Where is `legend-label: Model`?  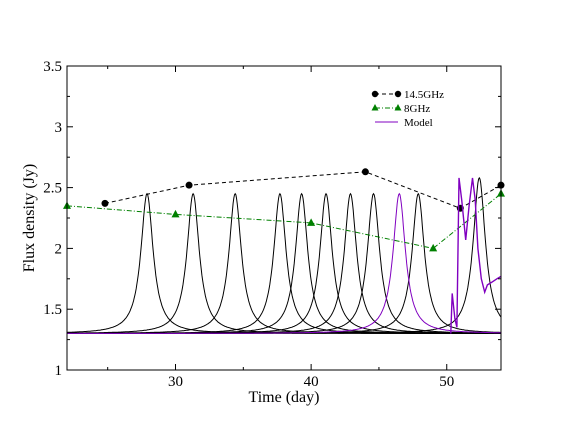 legend-label: Model is located at coordinates (418, 123).